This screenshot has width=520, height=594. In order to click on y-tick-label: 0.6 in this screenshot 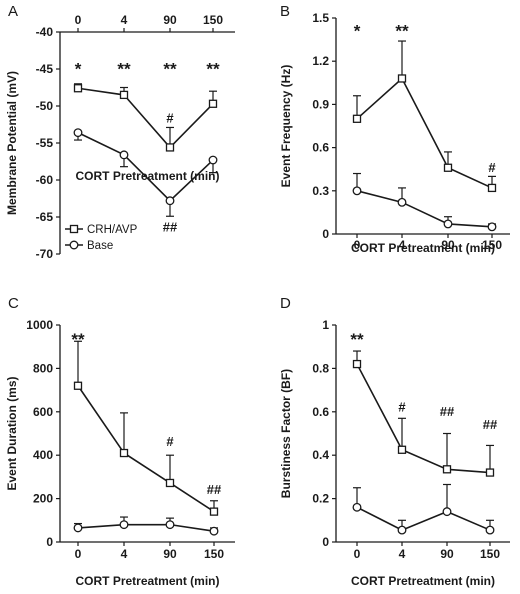, I will do `click(320, 148)`.